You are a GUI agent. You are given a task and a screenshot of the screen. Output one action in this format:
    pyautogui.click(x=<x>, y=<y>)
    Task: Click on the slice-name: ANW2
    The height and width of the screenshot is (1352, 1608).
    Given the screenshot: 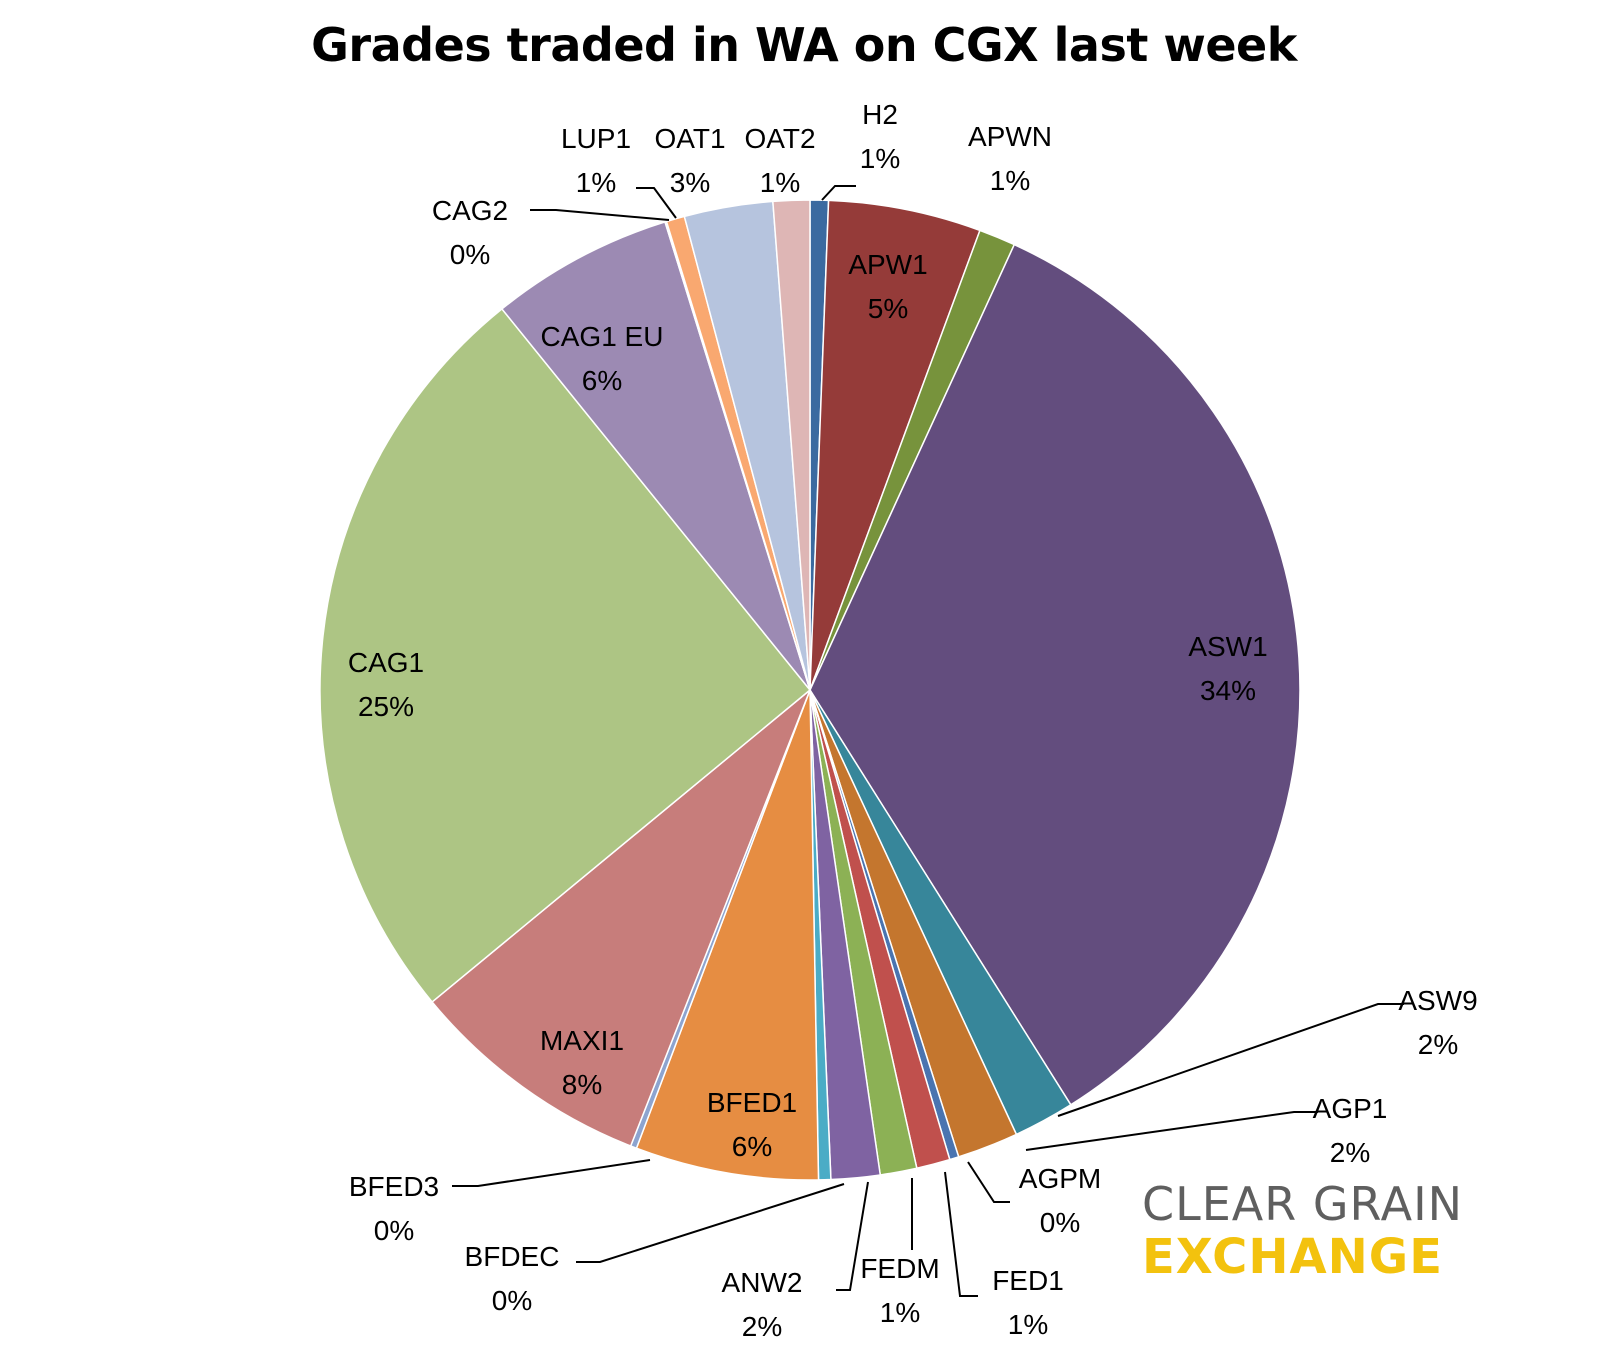 What is the action you would take?
    pyautogui.click(x=762, y=1282)
    